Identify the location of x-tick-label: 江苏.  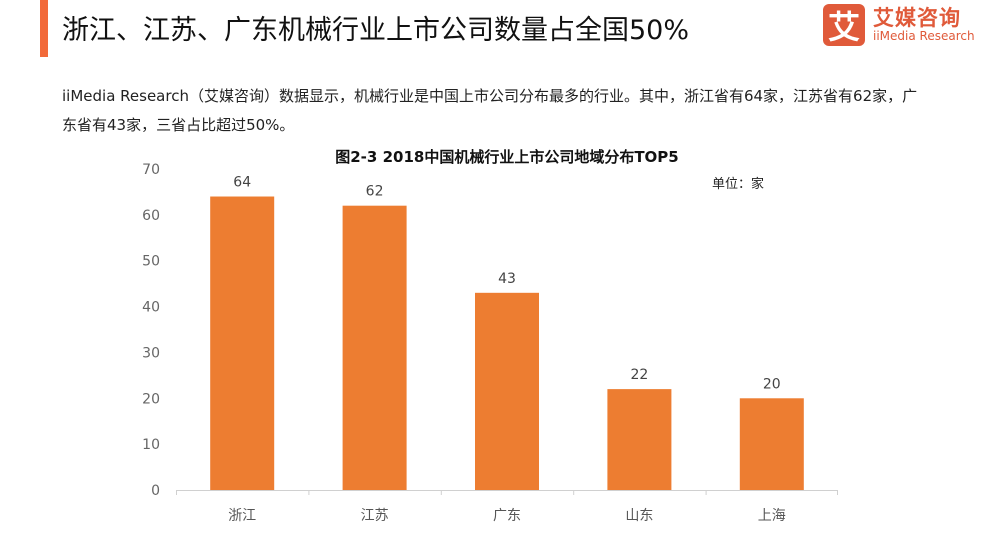
(375, 516).